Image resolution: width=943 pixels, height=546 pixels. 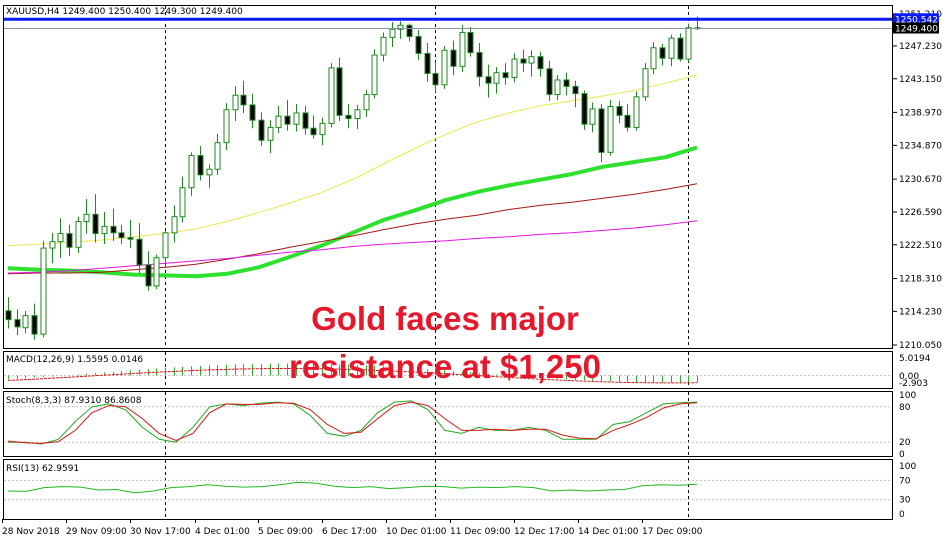 What do you see at coordinates (907, 467) in the screenshot?
I see `rsi-tick-label: 100` at bounding box center [907, 467].